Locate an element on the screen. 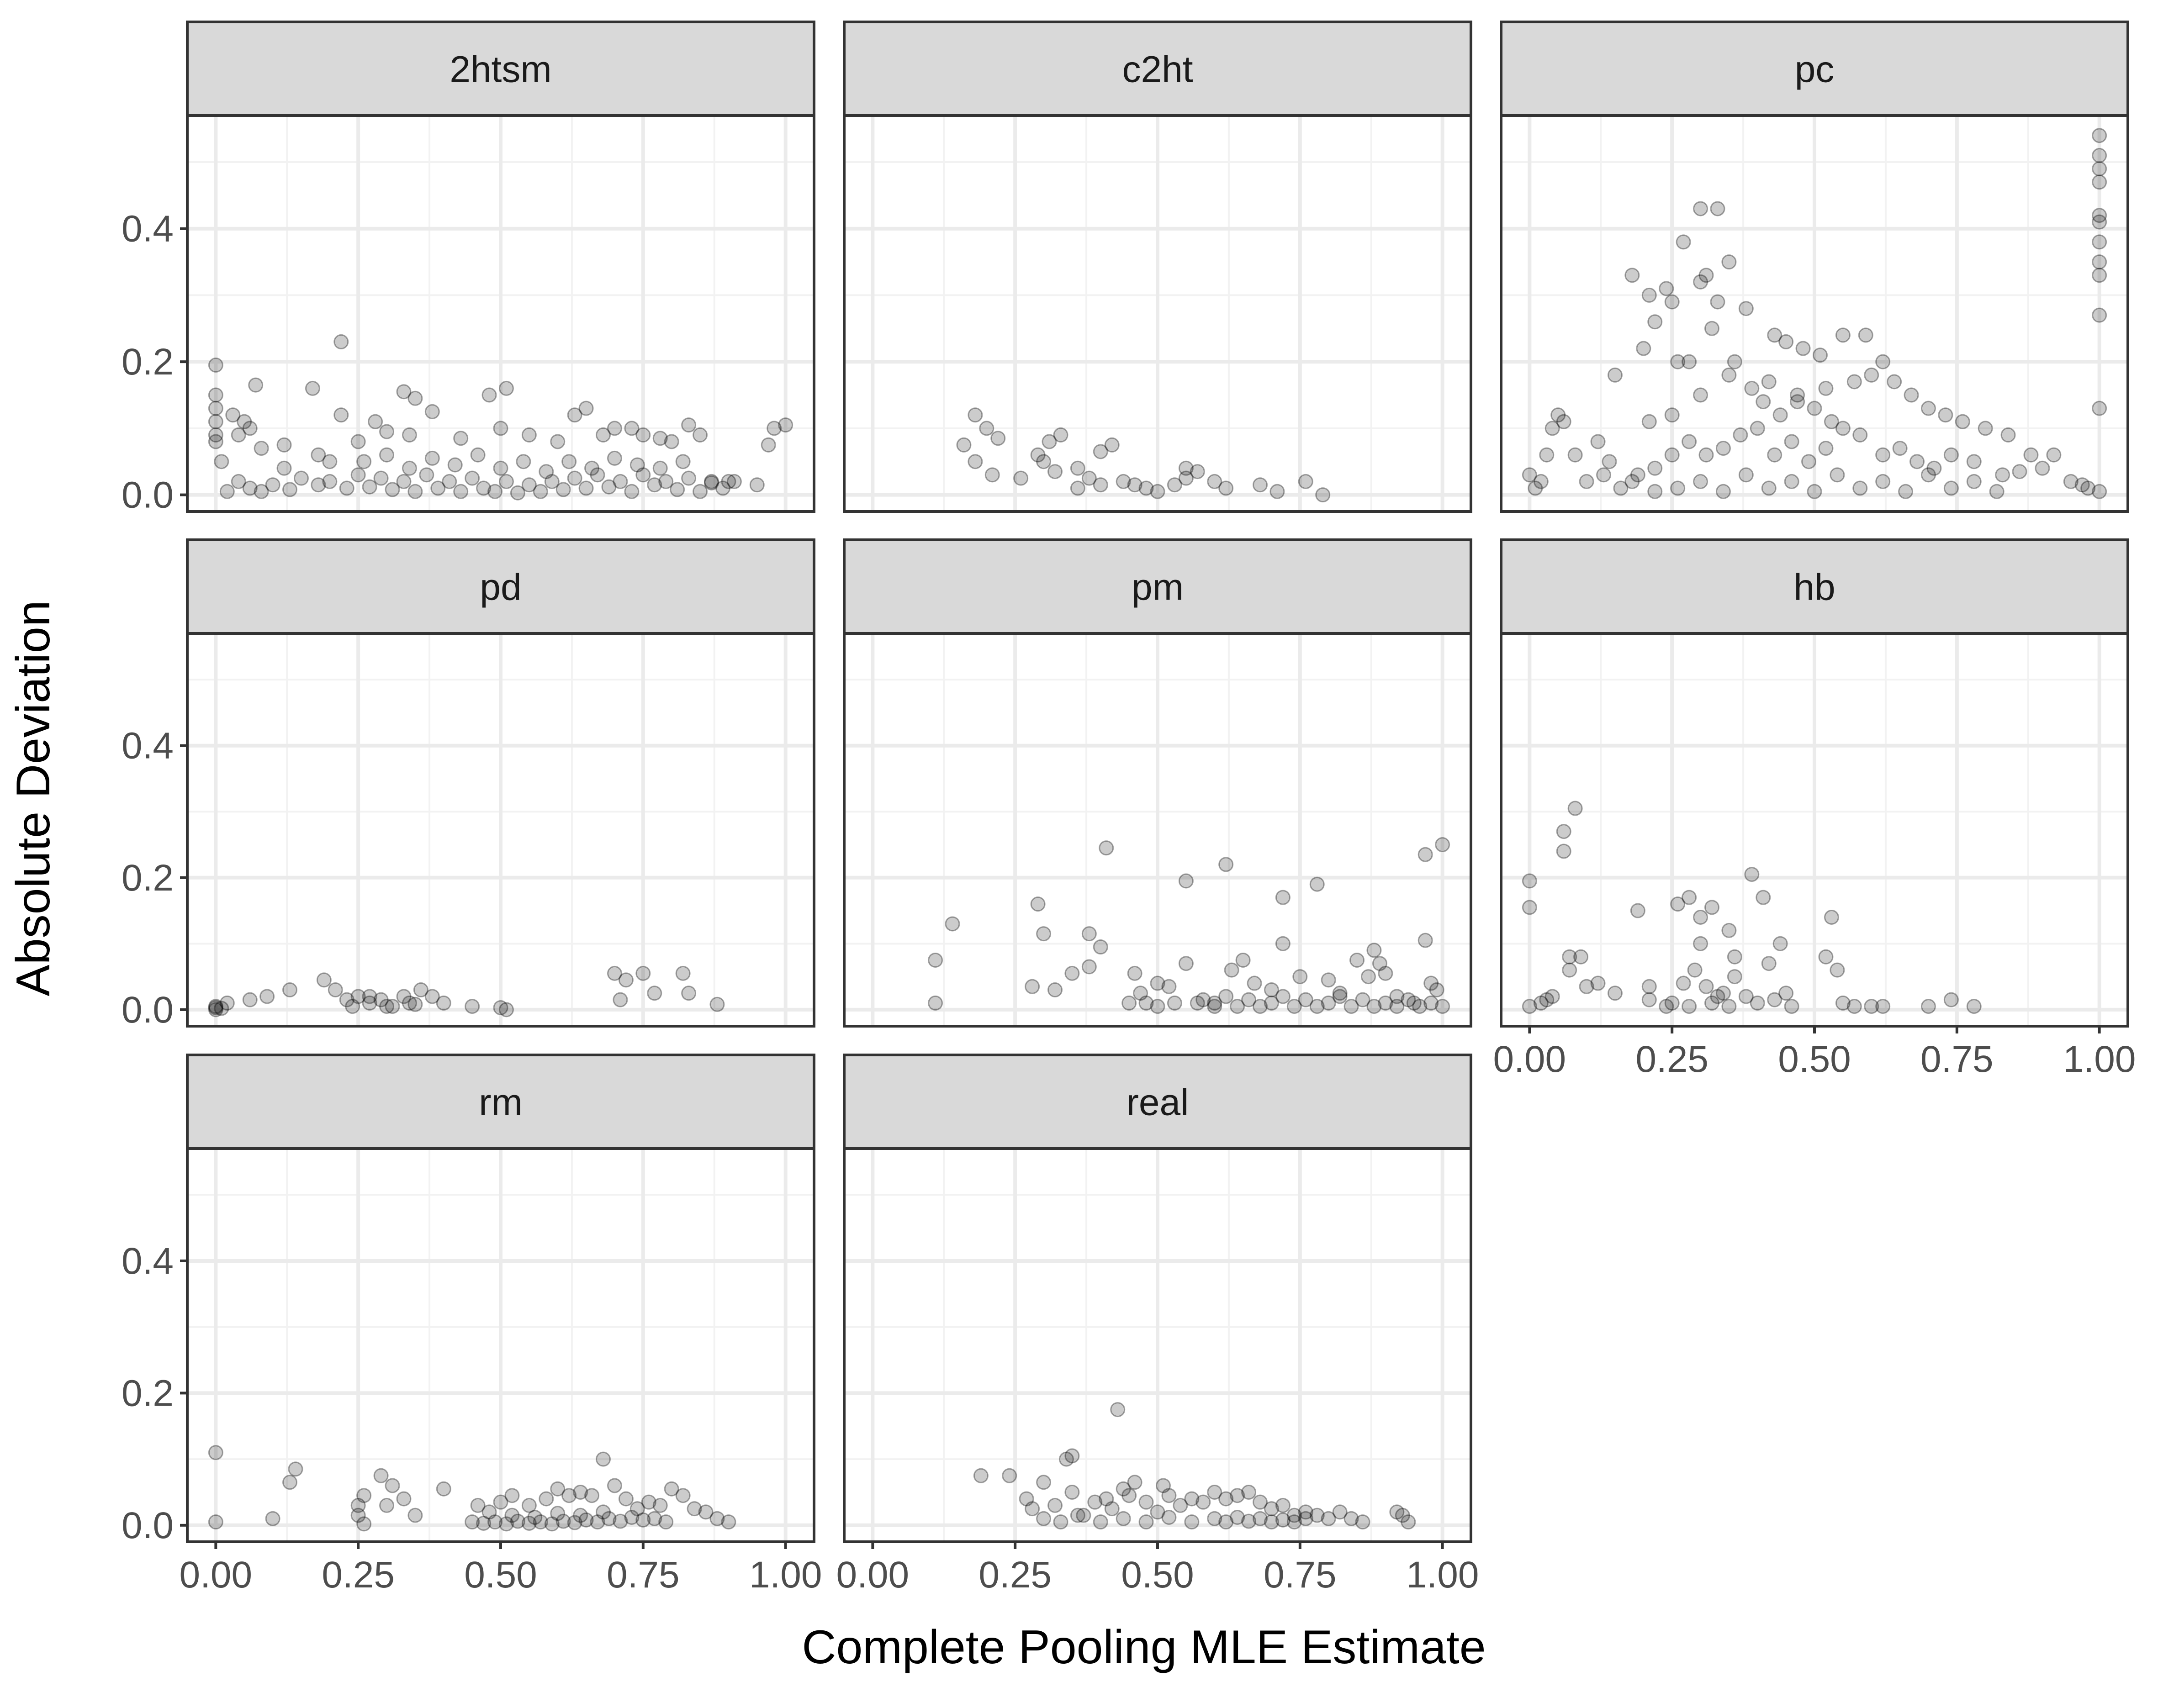 The width and height of the screenshot is (2158, 1708). facet-panel-pc: pc is located at coordinates (1815, 267).